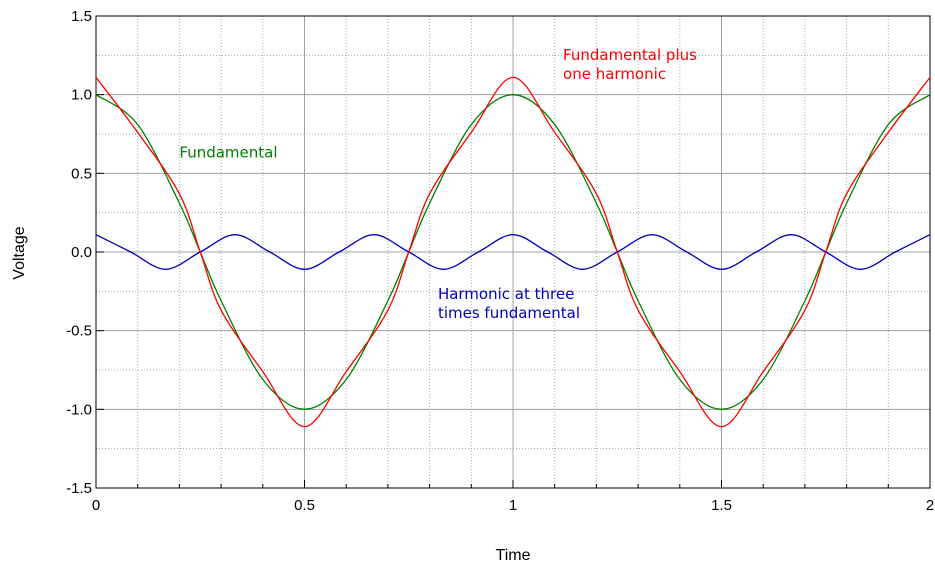 Image resolution: width=935 pixels, height=567 pixels. What do you see at coordinates (721, 505) in the screenshot?
I see `x-tick-label: 1.5` at bounding box center [721, 505].